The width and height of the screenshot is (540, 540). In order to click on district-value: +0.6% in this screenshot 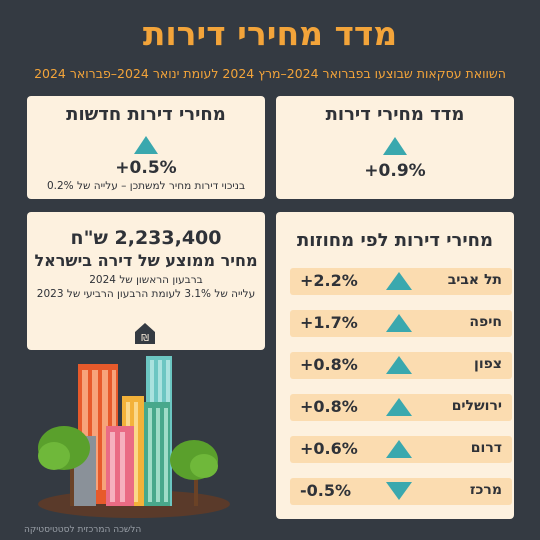, I will do `click(329, 448)`.